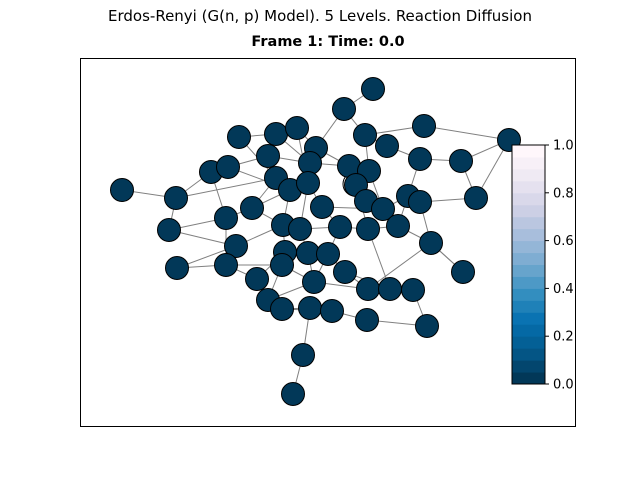 The height and width of the screenshot is (480, 640). What do you see at coordinates (563, 337) in the screenshot?
I see `colorbar-tick-label: 0.2` at bounding box center [563, 337].